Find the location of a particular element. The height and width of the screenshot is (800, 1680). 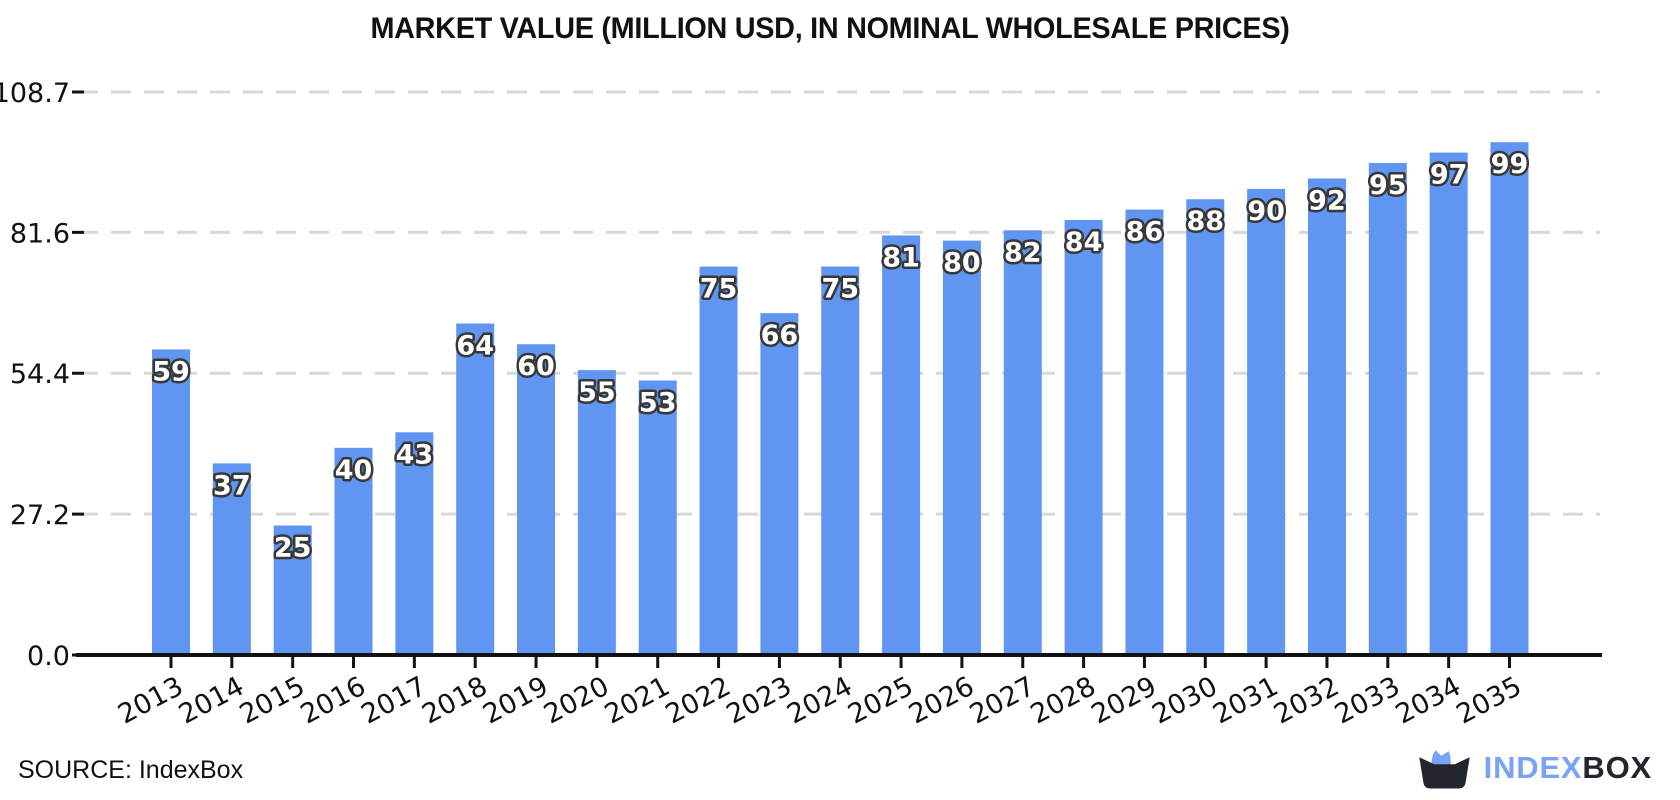

bar-2035 is located at coordinates (1509, 398).